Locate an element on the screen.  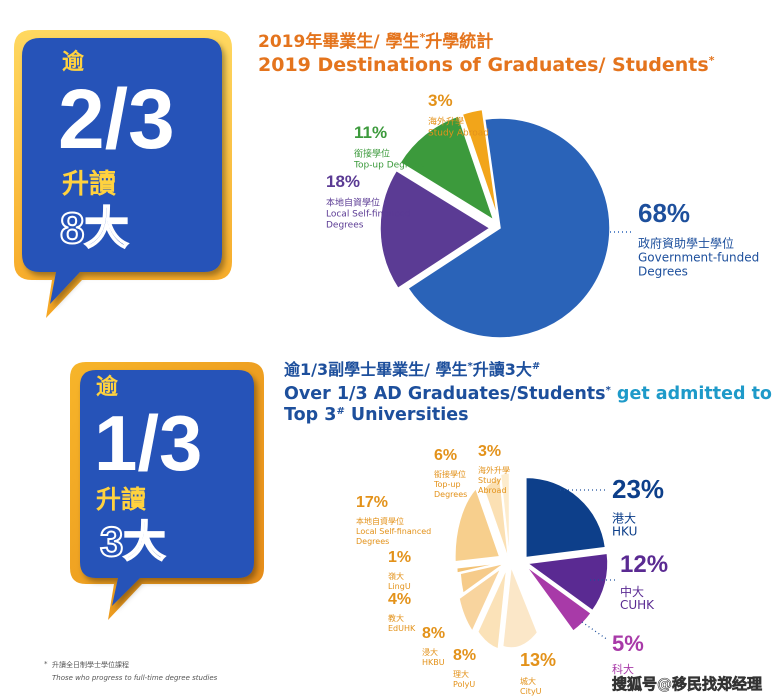
pie2-label-6-1: EdUHK is located at coordinates (402, 628).